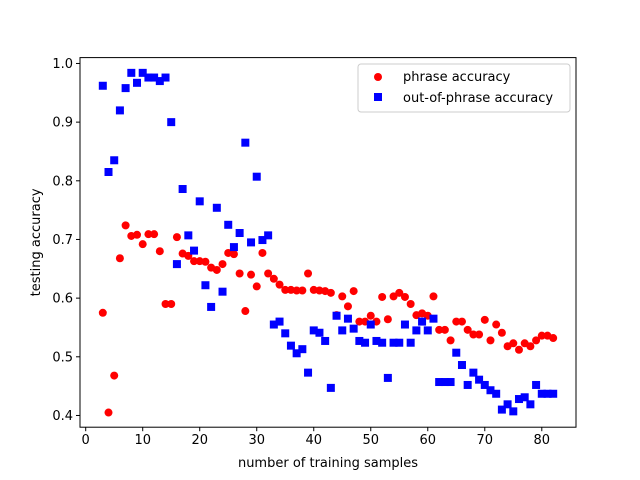  What do you see at coordinates (378, 77) in the screenshot?
I see `legend-marker-phrase` at bounding box center [378, 77].